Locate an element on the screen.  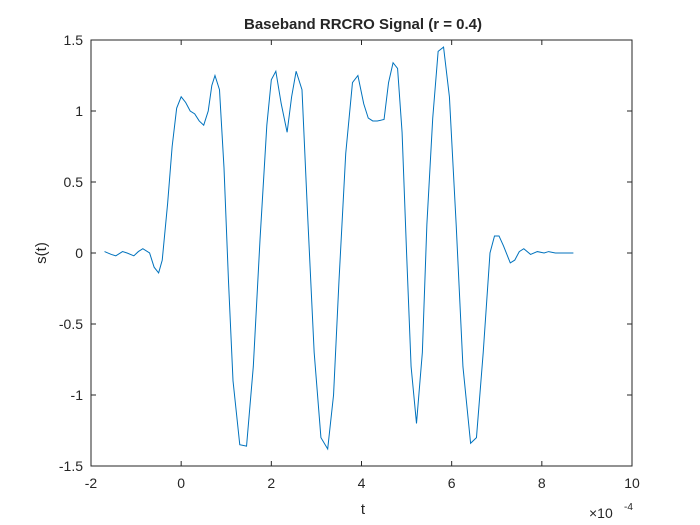
x-tick-label: 2 is located at coordinates (271, 483).